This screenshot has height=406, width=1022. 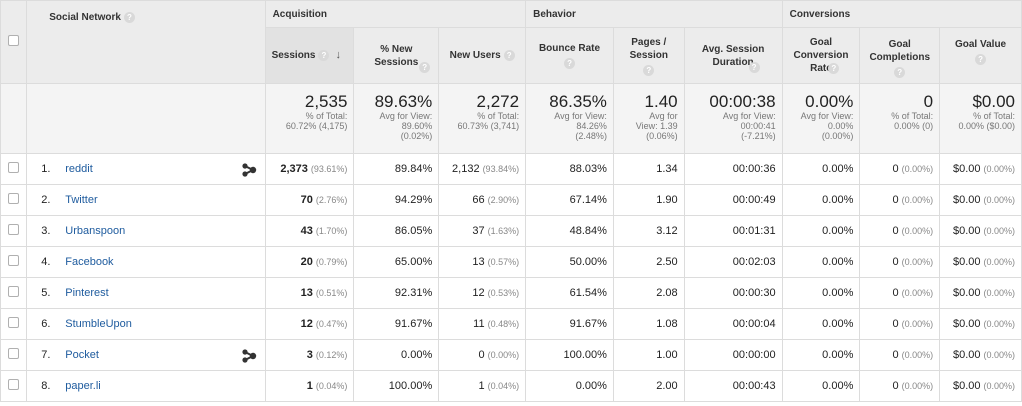 I want to click on cell-new-users: 2,132 (93.84%), so click(x=482, y=169).